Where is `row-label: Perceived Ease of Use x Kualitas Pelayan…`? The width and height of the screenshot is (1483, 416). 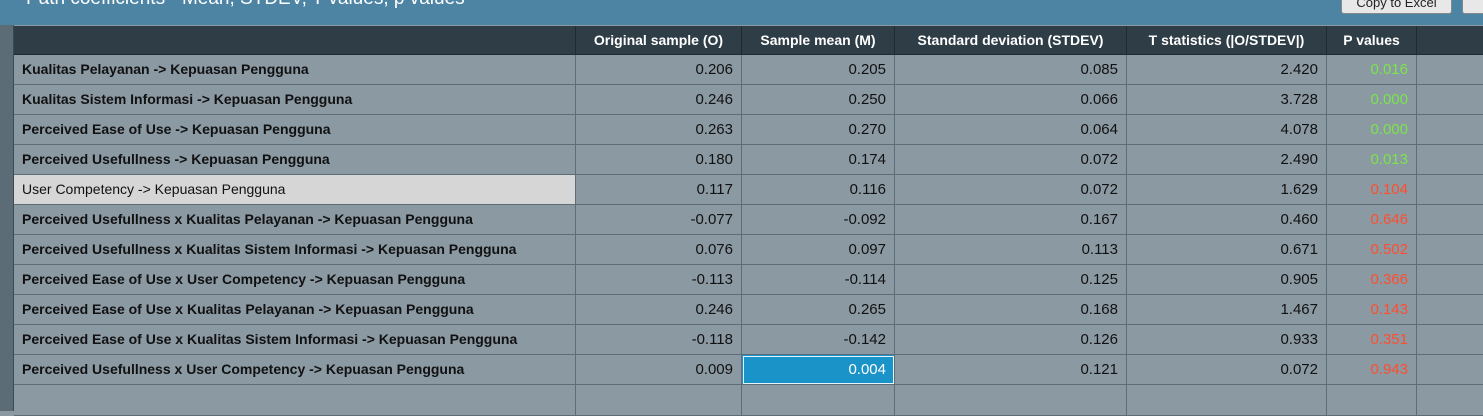 row-label: Perceived Ease of Use x Kualitas Pelayan… is located at coordinates (295, 310).